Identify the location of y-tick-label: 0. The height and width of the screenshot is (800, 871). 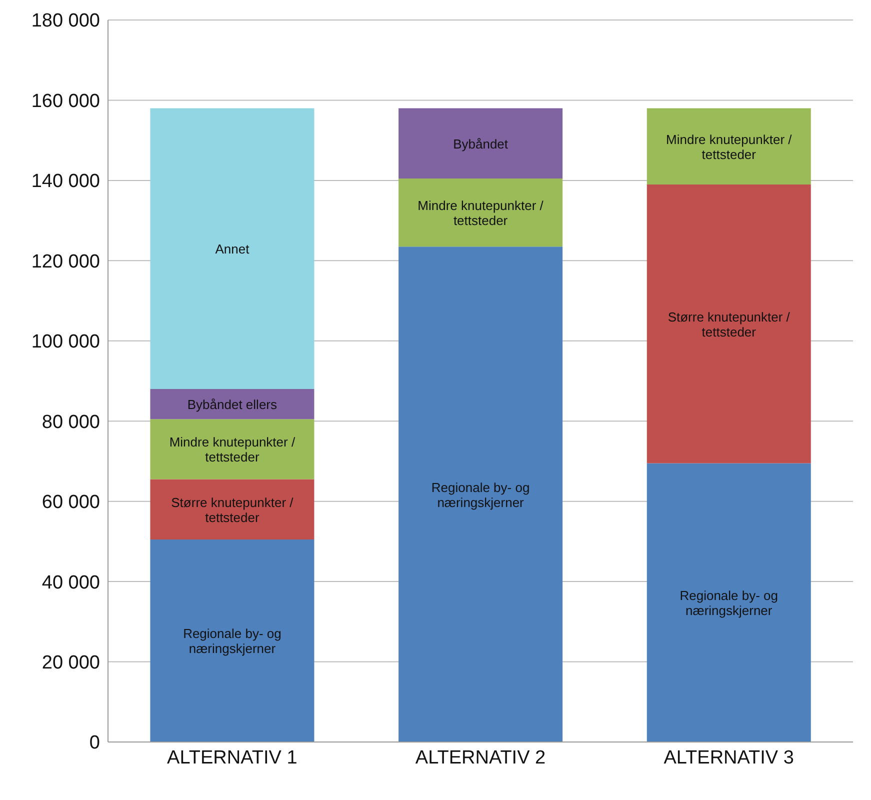
(94, 743).